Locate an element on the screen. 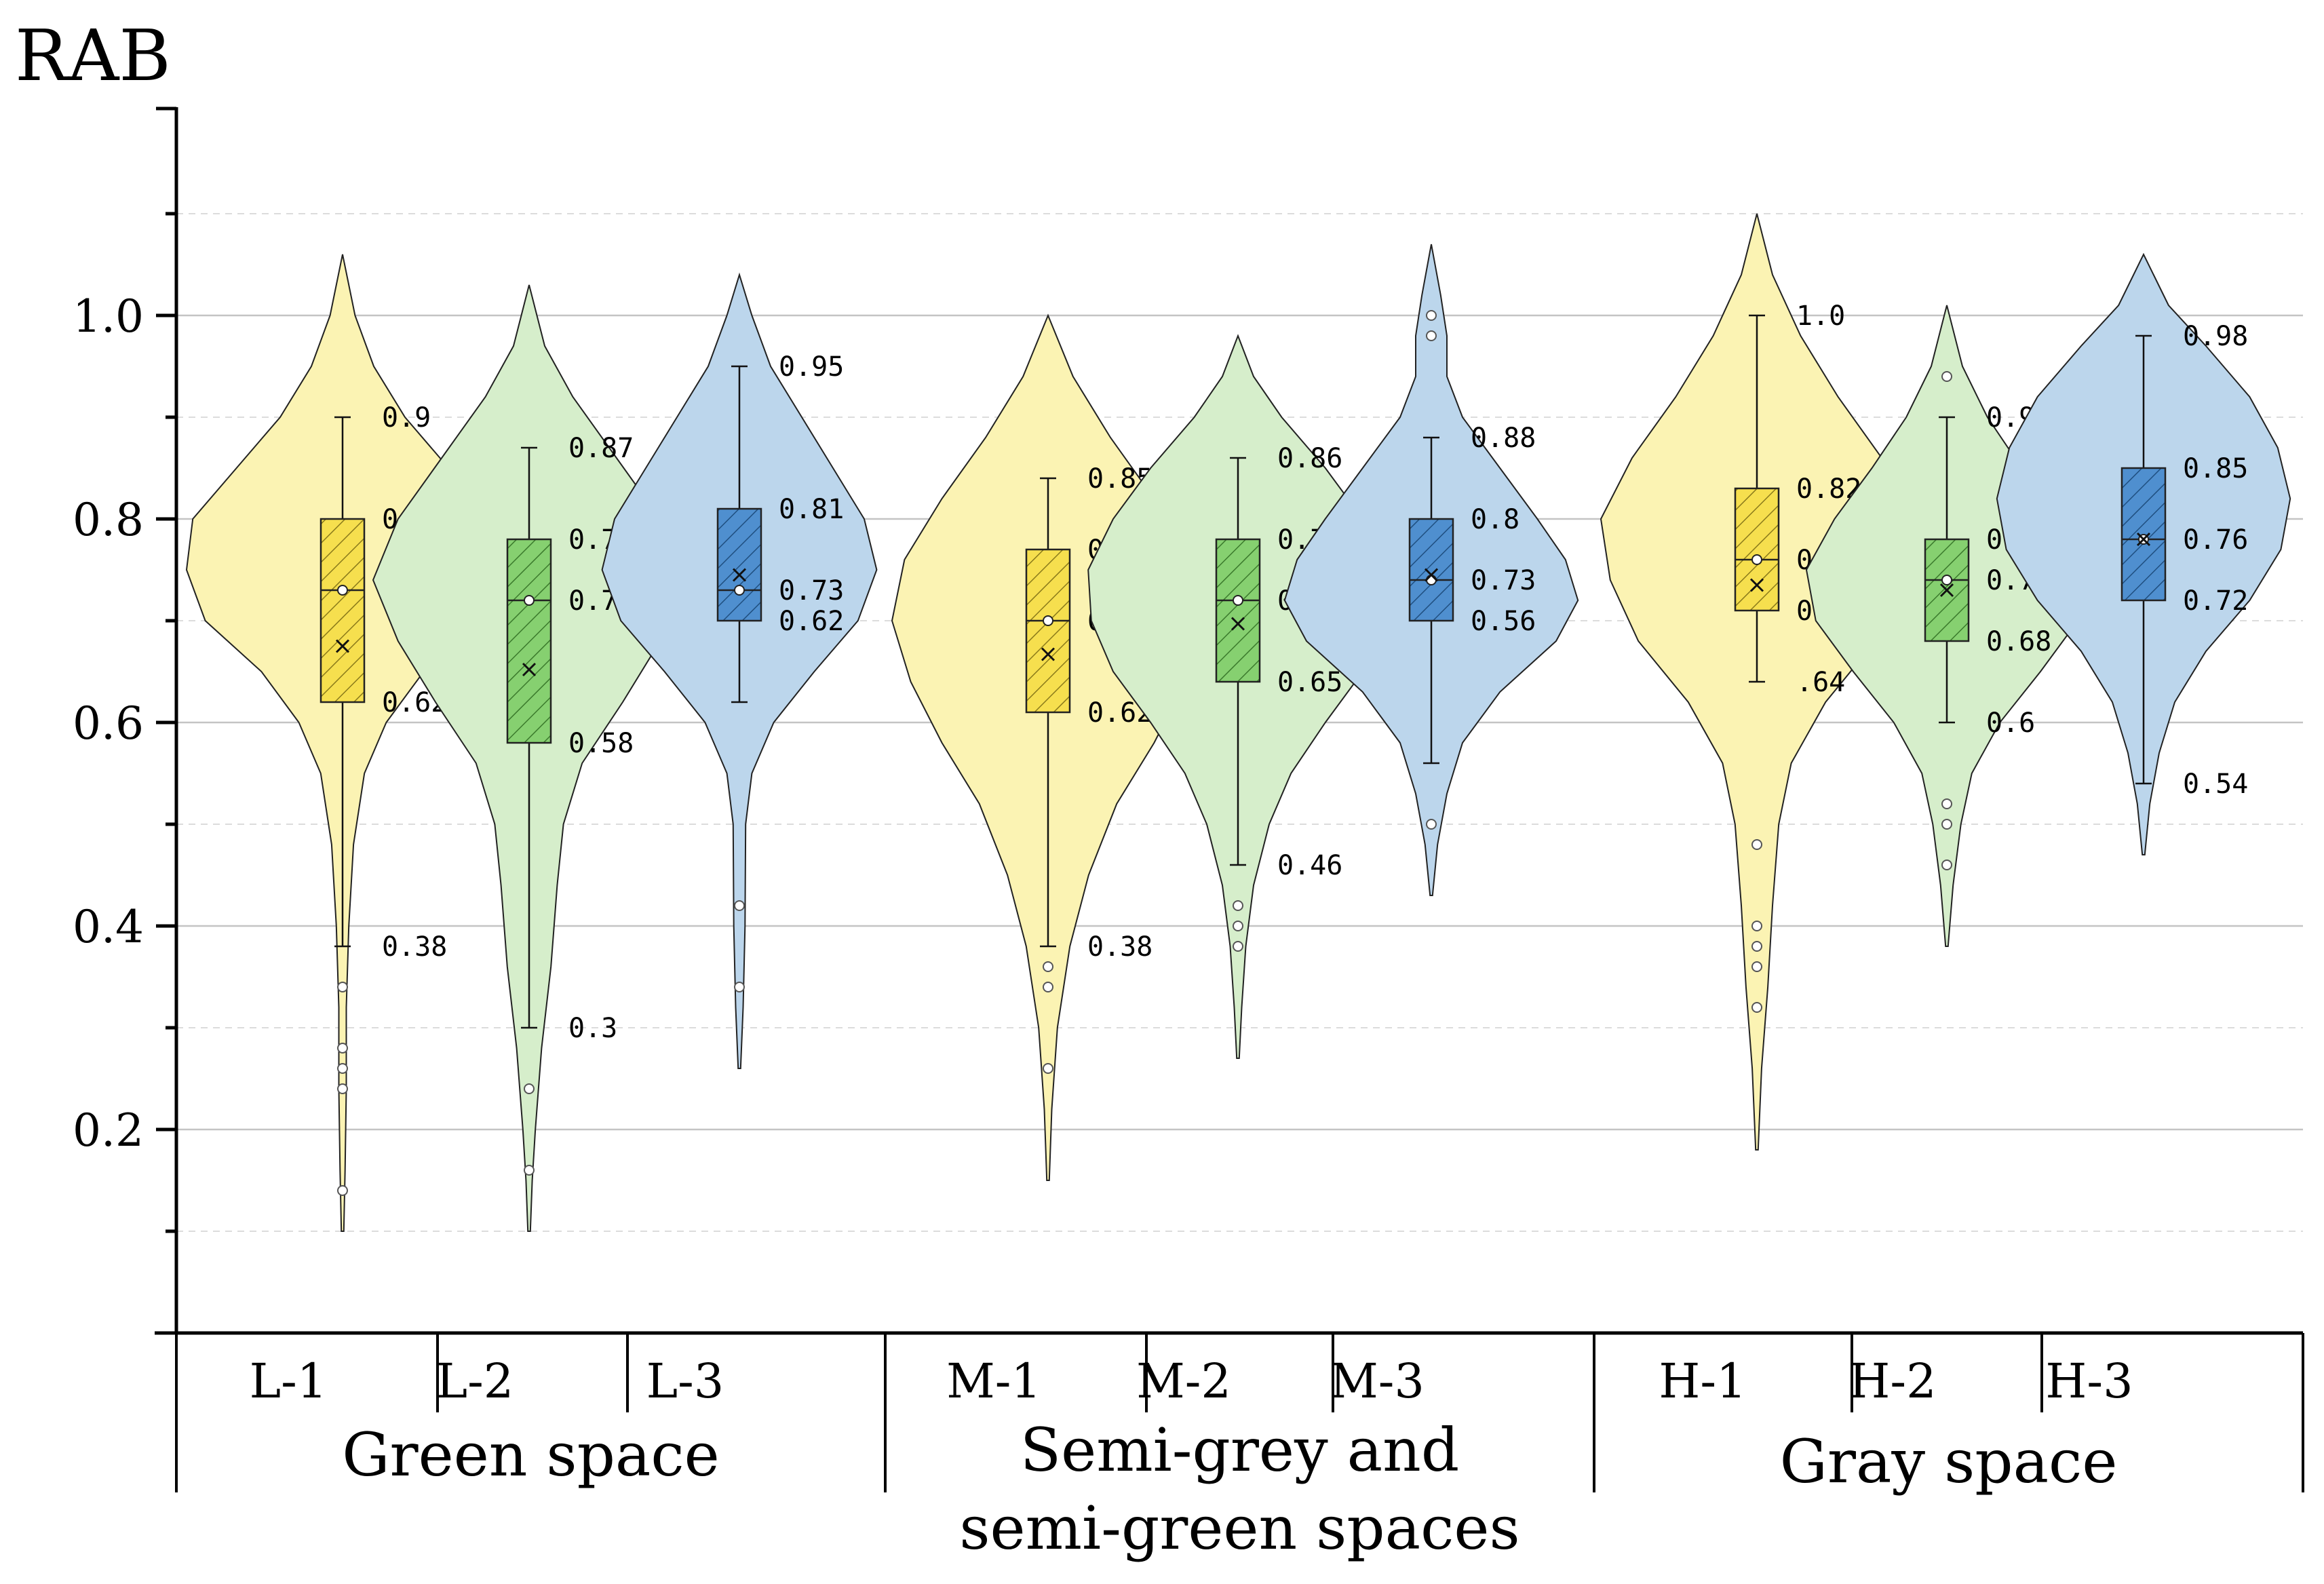 This screenshot has height=1584, width=2324. data-label: 0.54 is located at coordinates (2216, 784).